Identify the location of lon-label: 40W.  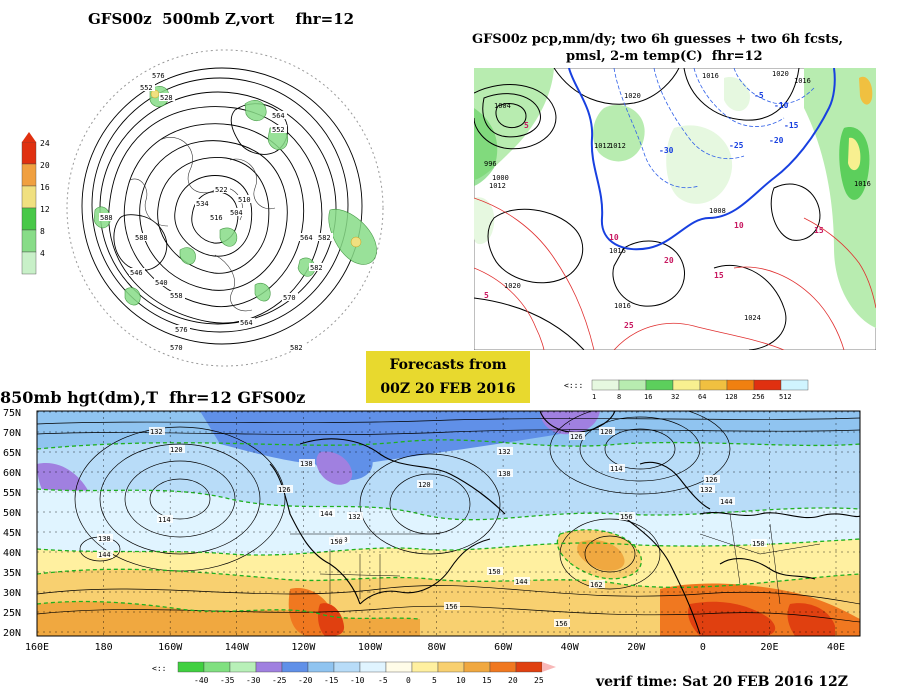
(570, 647).